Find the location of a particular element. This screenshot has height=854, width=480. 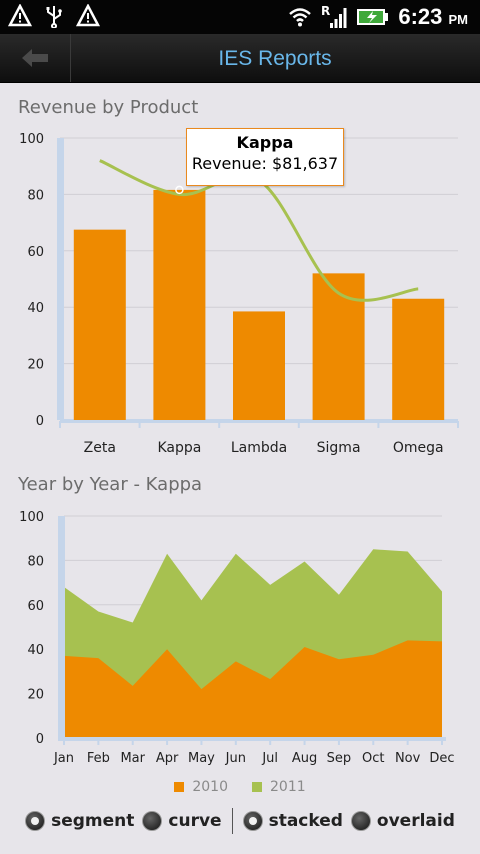

yoy-chart-title: Year by Year - Kappa is located at coordinates (110, 484).